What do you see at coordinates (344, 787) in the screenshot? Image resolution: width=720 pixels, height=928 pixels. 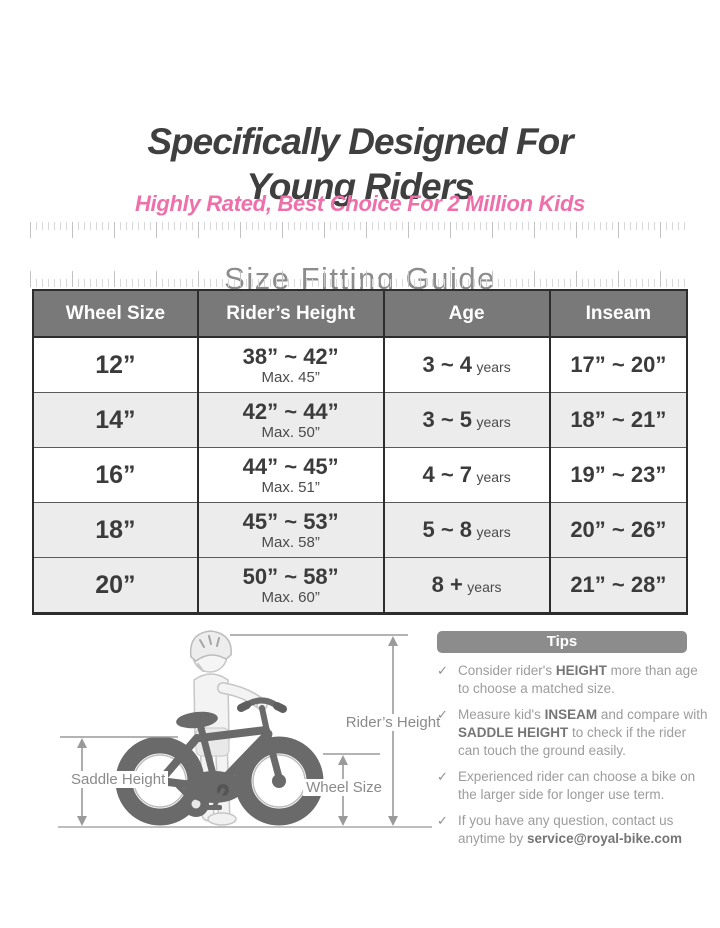 I see `wheel-size-label: Wheel Size` at bounding box center [344, 787].